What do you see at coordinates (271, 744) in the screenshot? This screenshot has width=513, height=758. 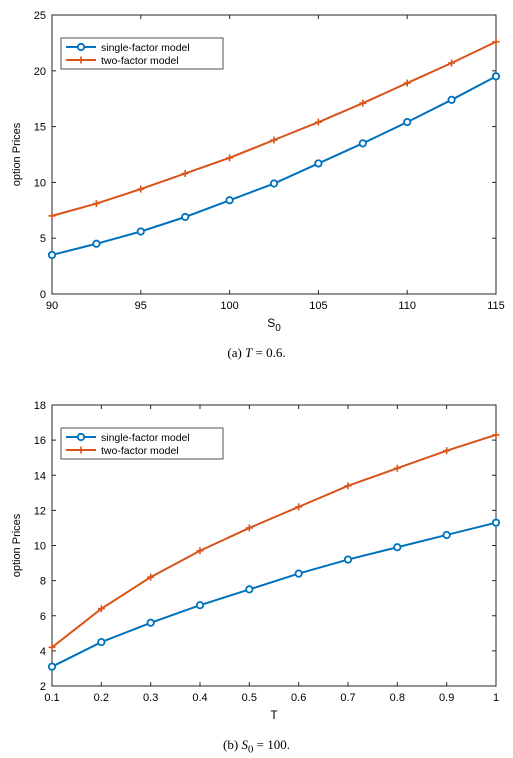 I see `caption-b-rest: = 100.` at bounding box center [271, 744].